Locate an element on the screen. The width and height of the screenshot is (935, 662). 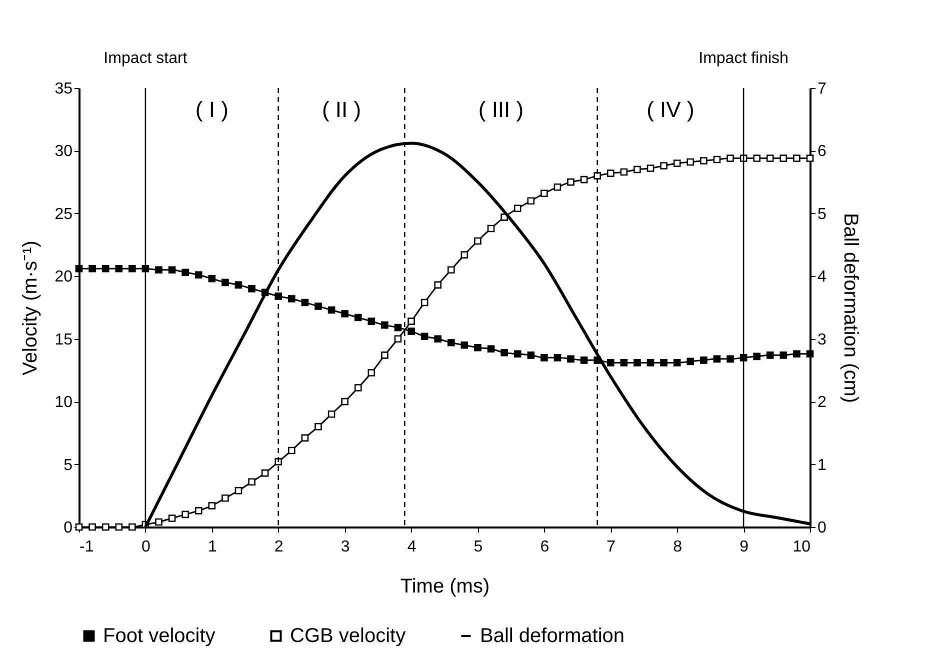
x-tick-label: 1 is located at coordinates (212, 547).